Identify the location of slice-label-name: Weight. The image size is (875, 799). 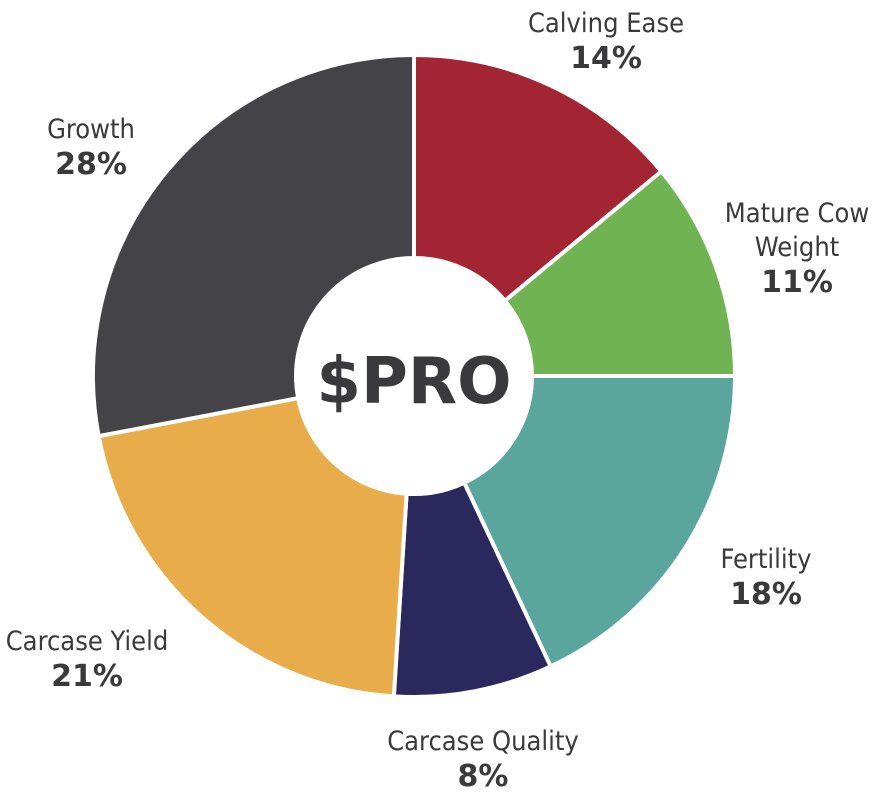
(797, 247).